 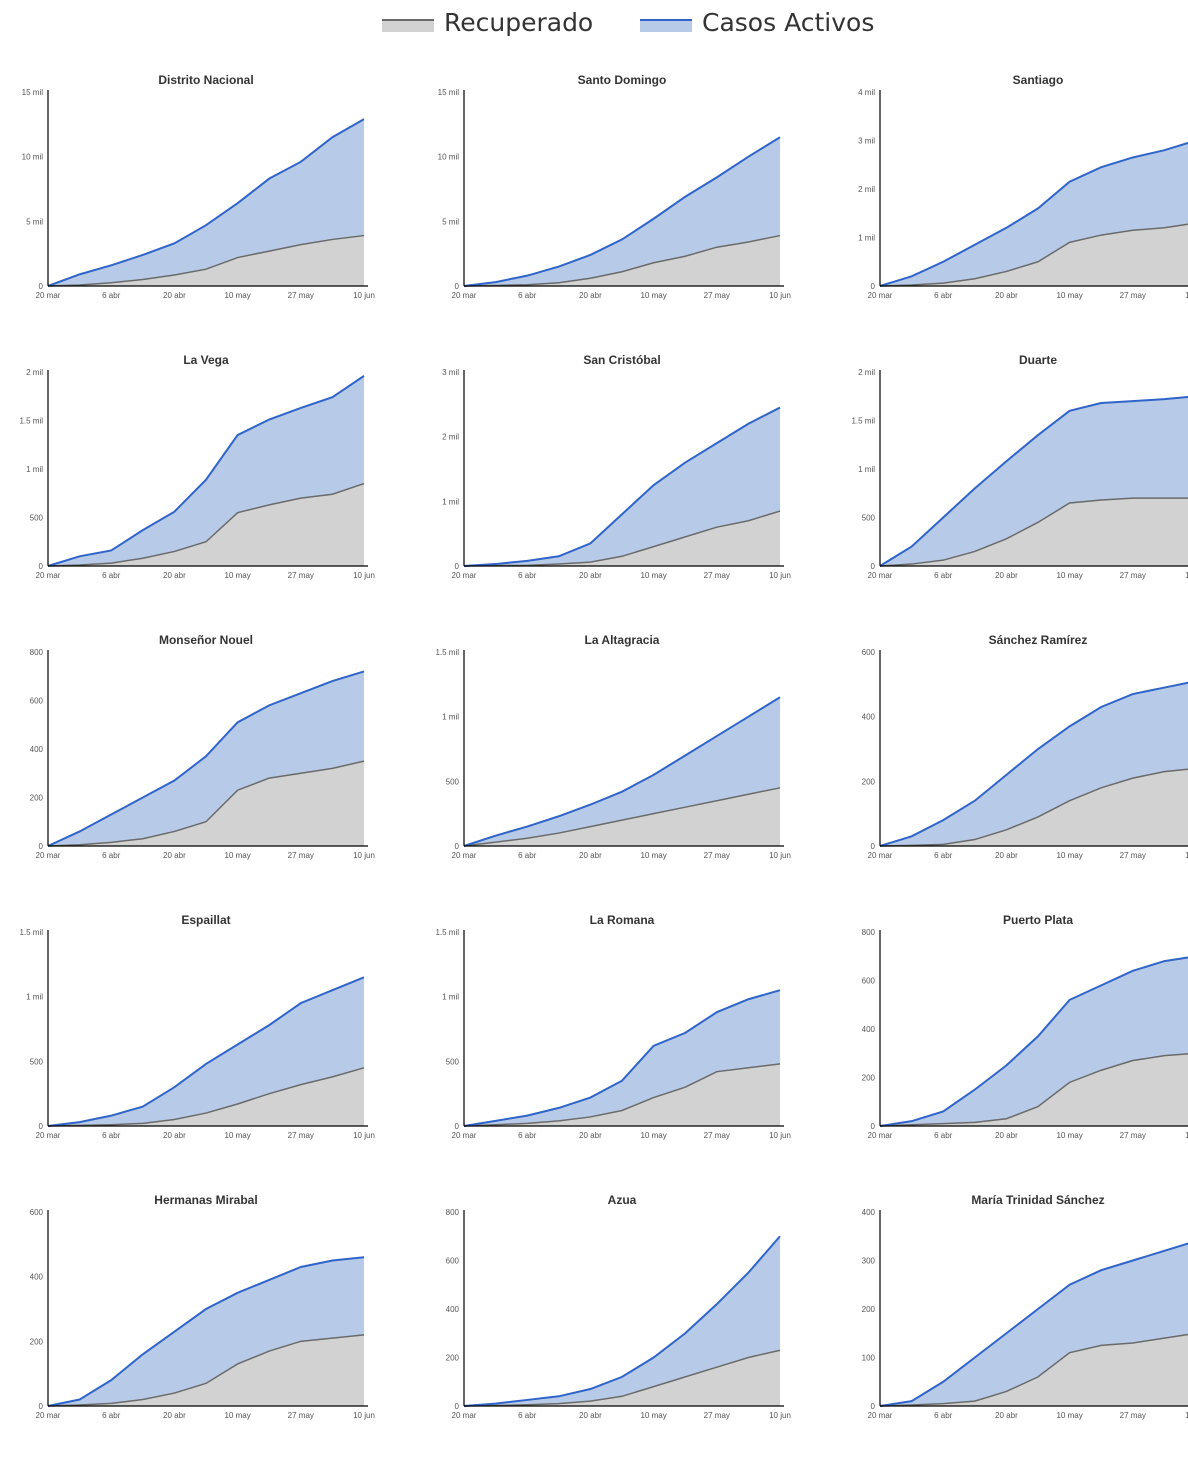 What do you see at coordinates (1038, 920) in the screenshot?
I see `chart-title: Puerto Plata` at bounding box center [1038, 920].